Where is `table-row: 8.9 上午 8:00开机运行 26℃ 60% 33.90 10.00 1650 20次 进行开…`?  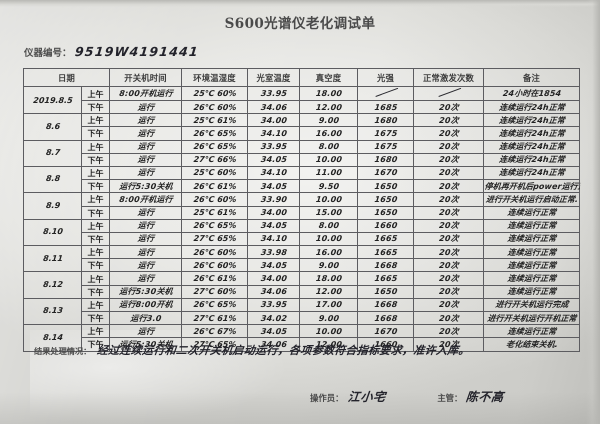
table-row: 8.9 上午 8:00开机运行 26℃ 60% 33.90 10.00 1650 20次 进行开… is located at coordinates (301, 206).